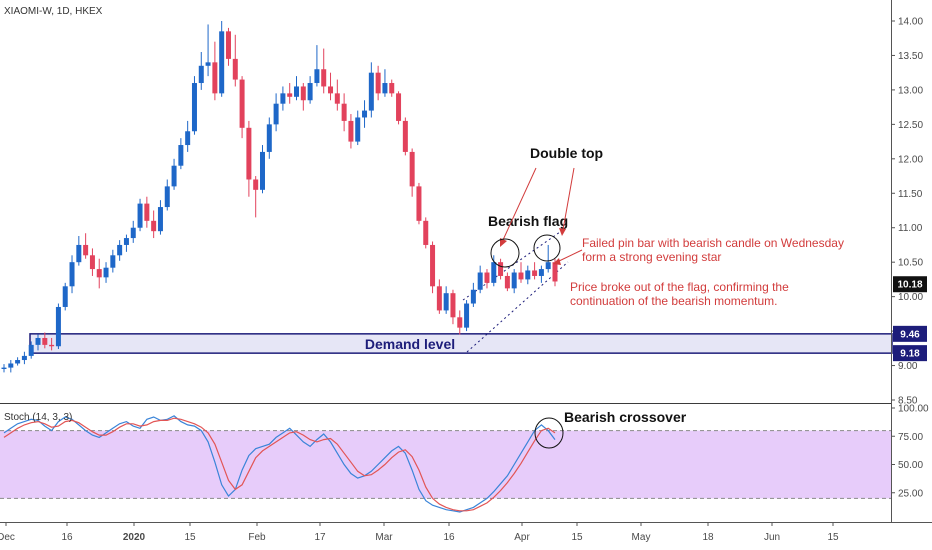  I want to click on price-tick-label: 14.00, so click(910, 22).